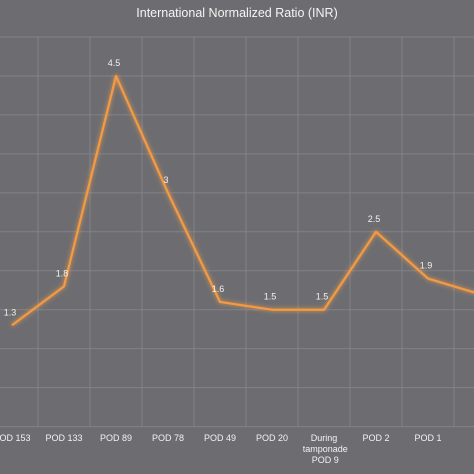 This screenshot has height=474, width=474. Describe the element at coordinates (220, 438) in the screenshot. I see `x-tick-label: POD 49` at that location.